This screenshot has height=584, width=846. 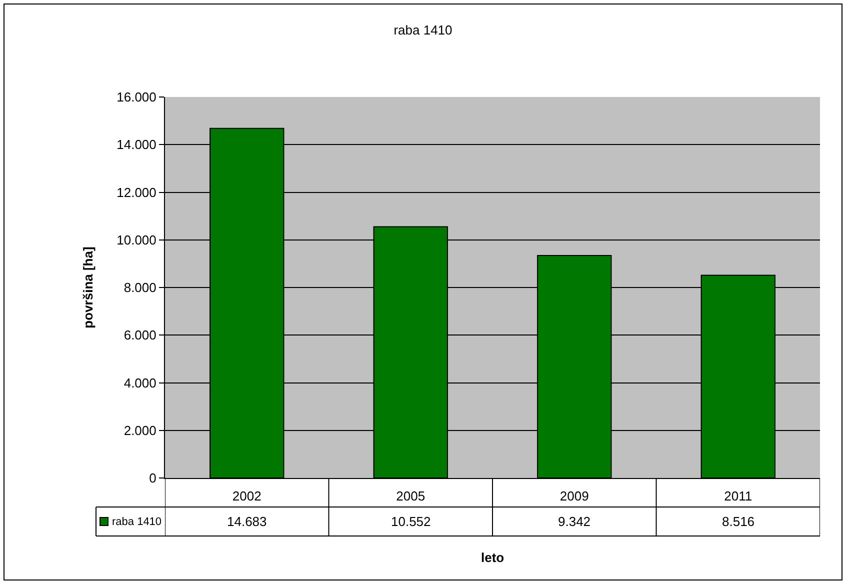 What do you see at coordinates (247, 521) in the screenshot?
I see `data-label: 14.683` at bounding box center [247, 521].